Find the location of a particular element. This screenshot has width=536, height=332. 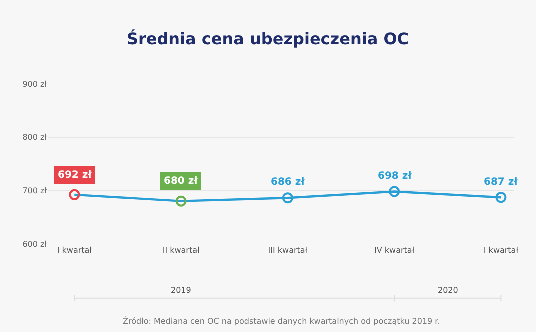

y-tick-label: 700 zł is located at coordinates (35, 191).